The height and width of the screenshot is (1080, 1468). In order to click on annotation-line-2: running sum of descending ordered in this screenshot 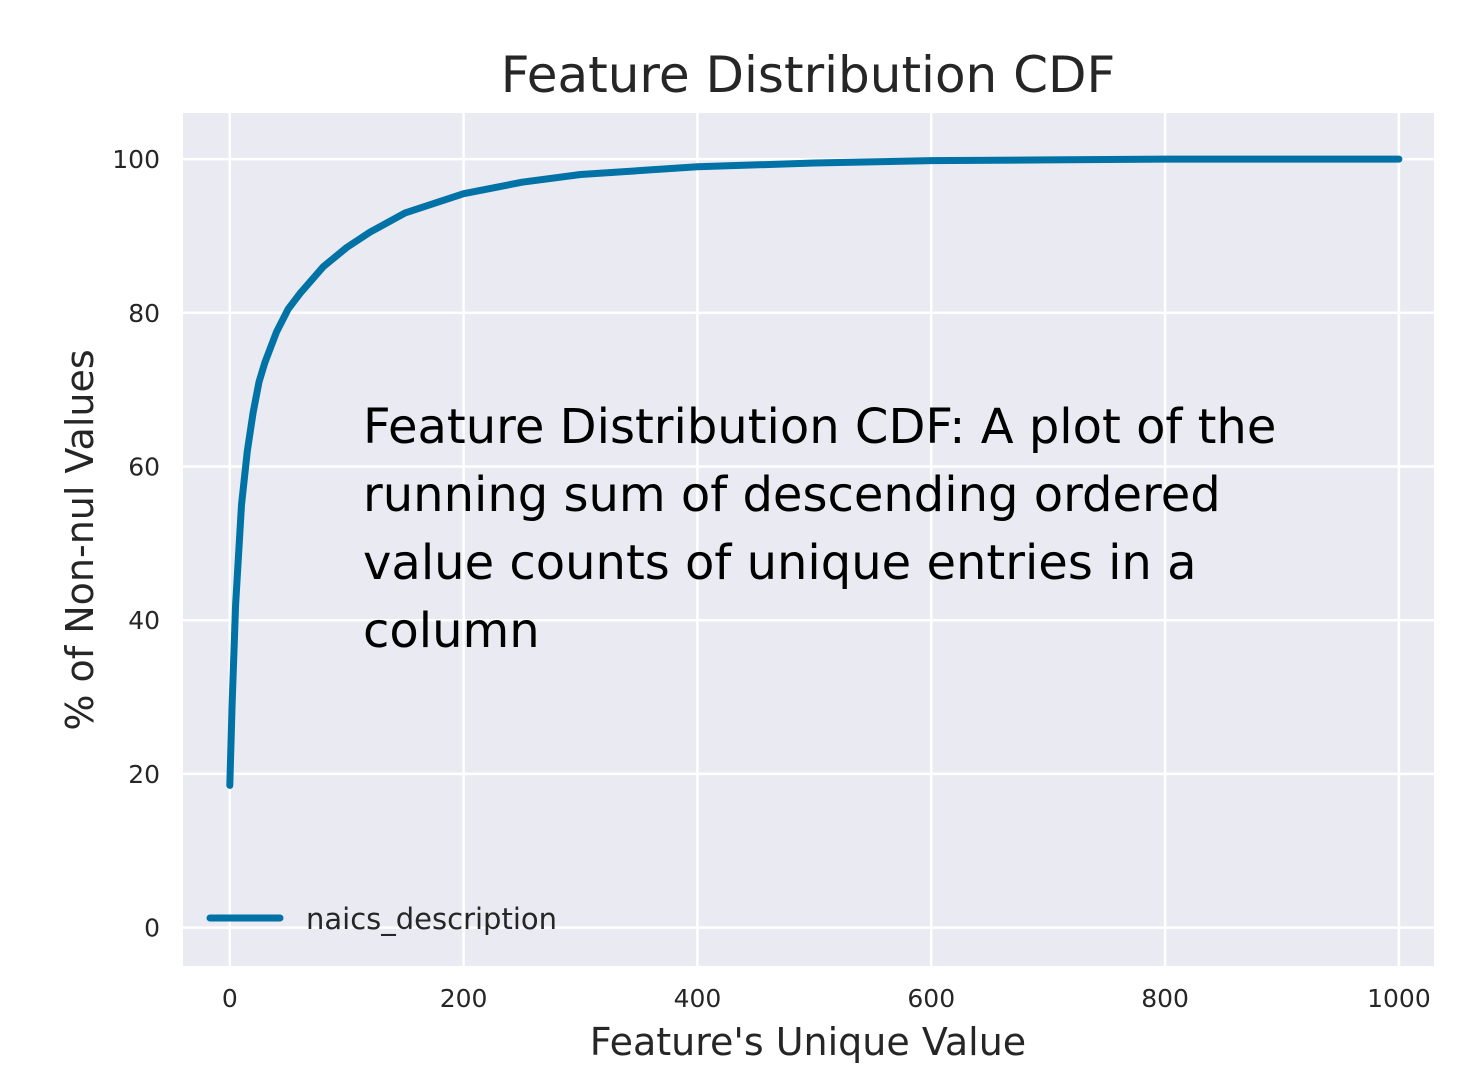, I will do `click(792, 495)`.